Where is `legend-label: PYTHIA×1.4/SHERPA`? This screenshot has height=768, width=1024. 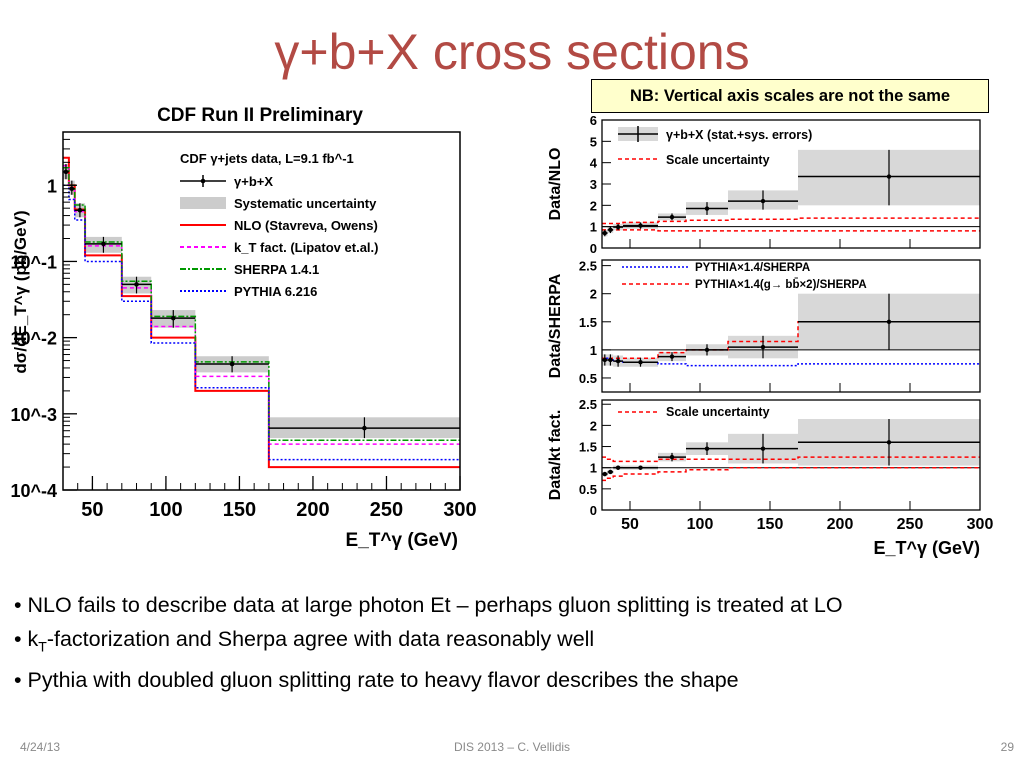 legend-label: PYTHIA×1.4/SHERPA is located at coordinates (752, 268).